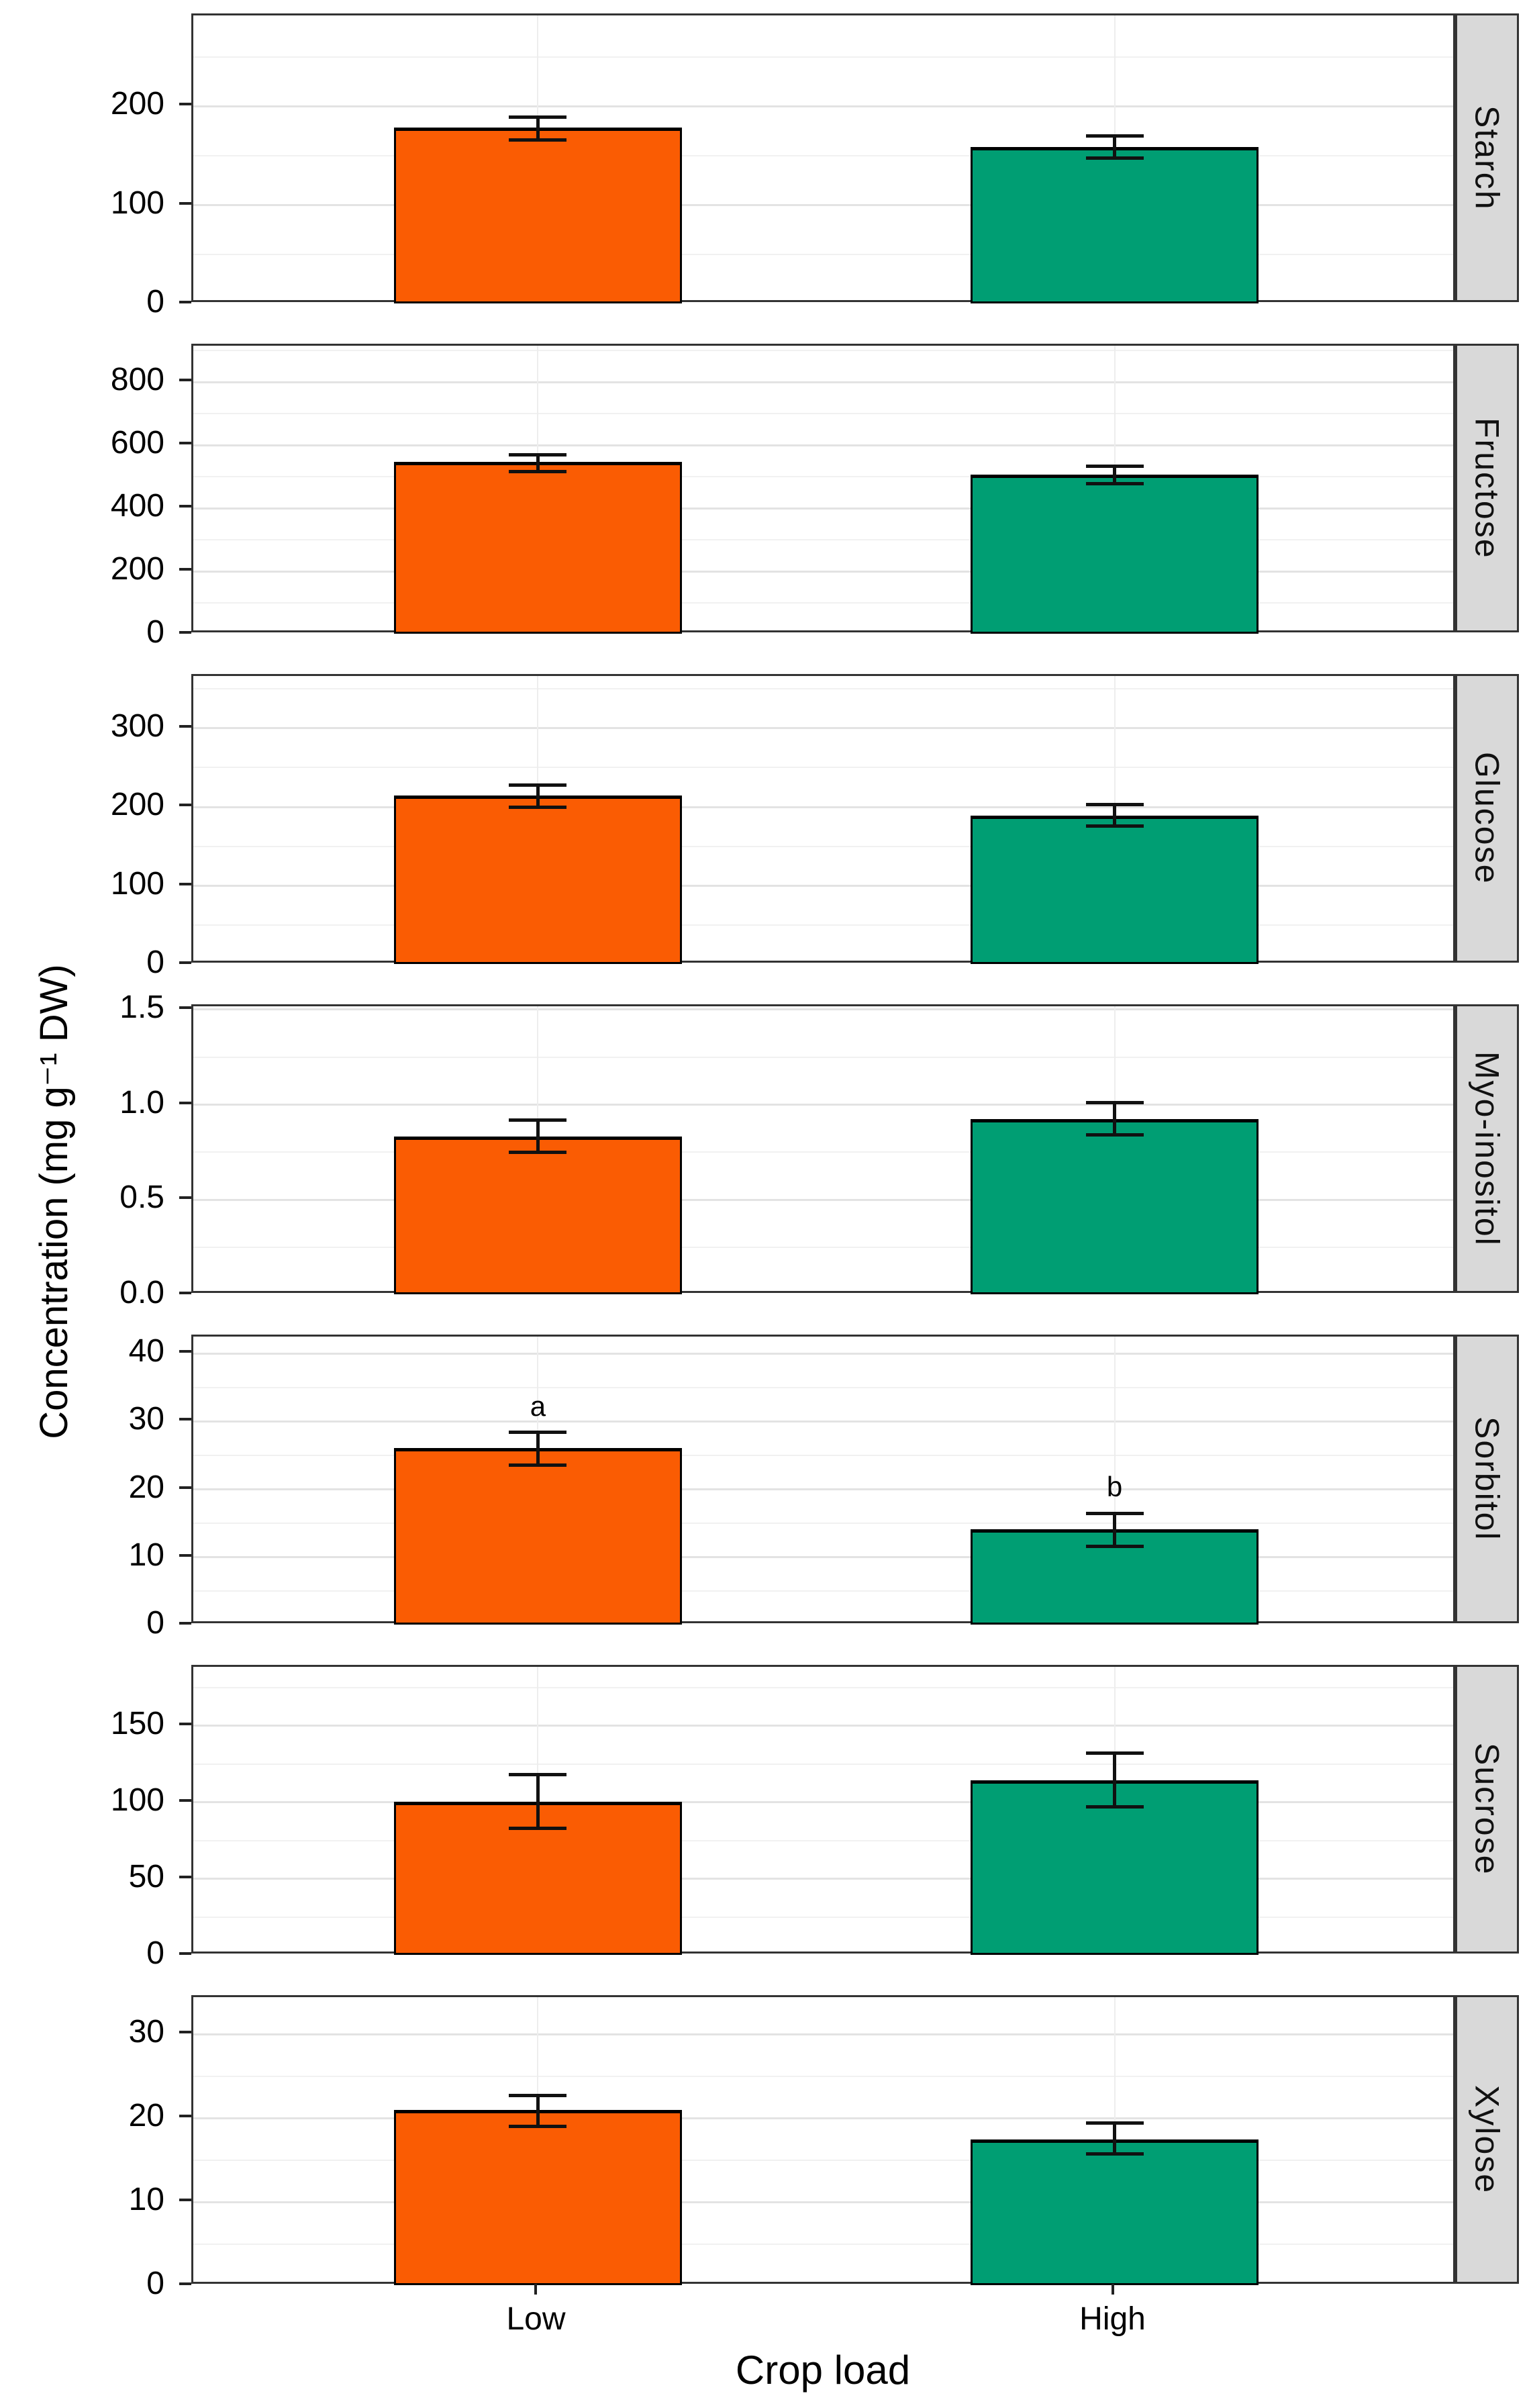 The height and width of the screenshot is (2408, 1529). What do you see at coordinates (137, 726) in the screenshot?
I see `y-tick-label: 300` at bounding box center [137, 726].